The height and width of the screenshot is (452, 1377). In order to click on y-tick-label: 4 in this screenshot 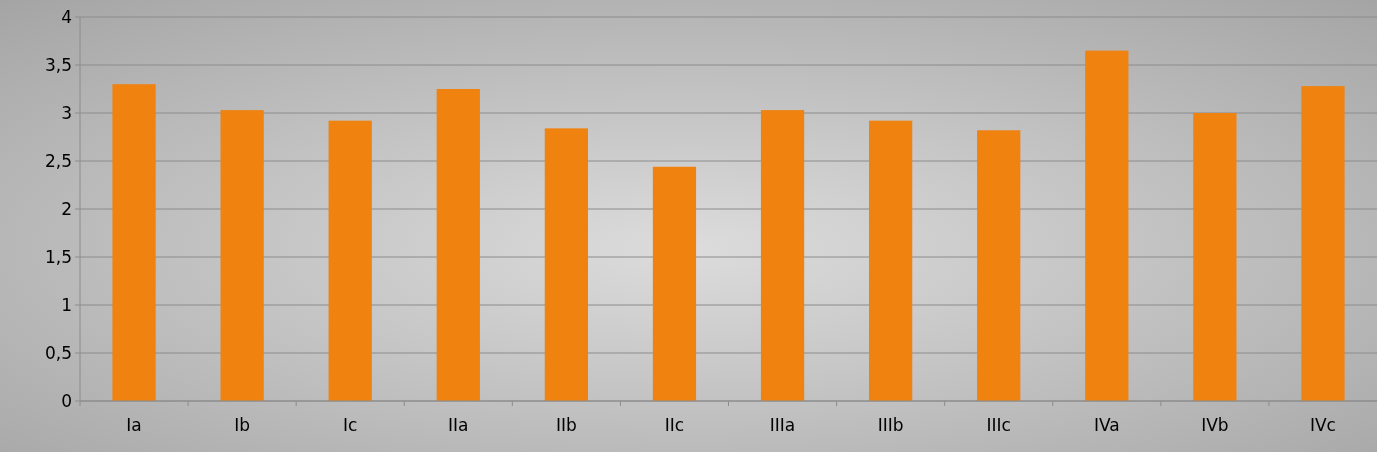, I will do `click(66, 16)`.